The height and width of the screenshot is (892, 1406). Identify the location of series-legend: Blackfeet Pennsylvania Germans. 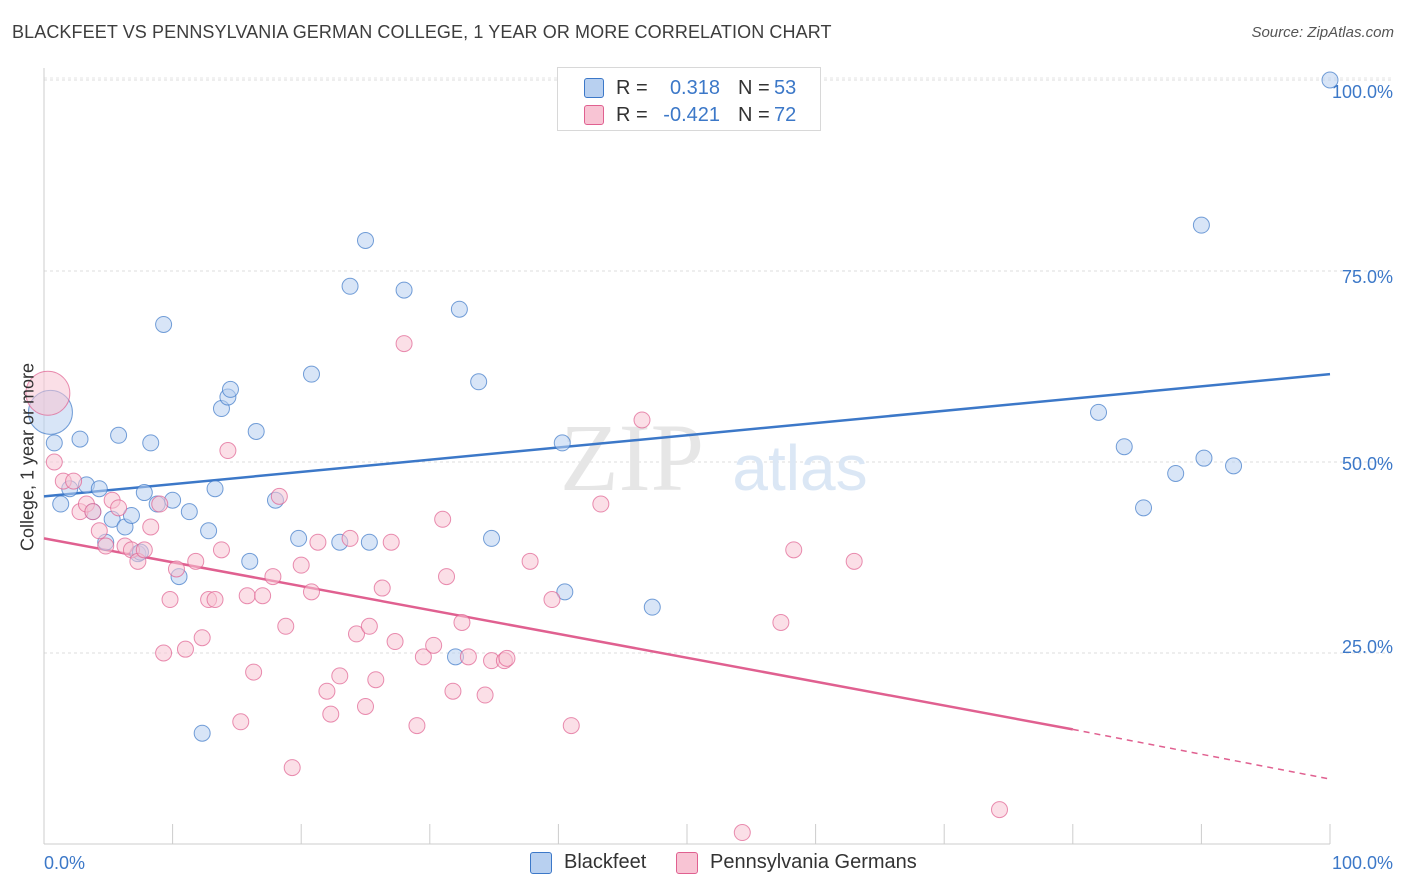
(703, 865).